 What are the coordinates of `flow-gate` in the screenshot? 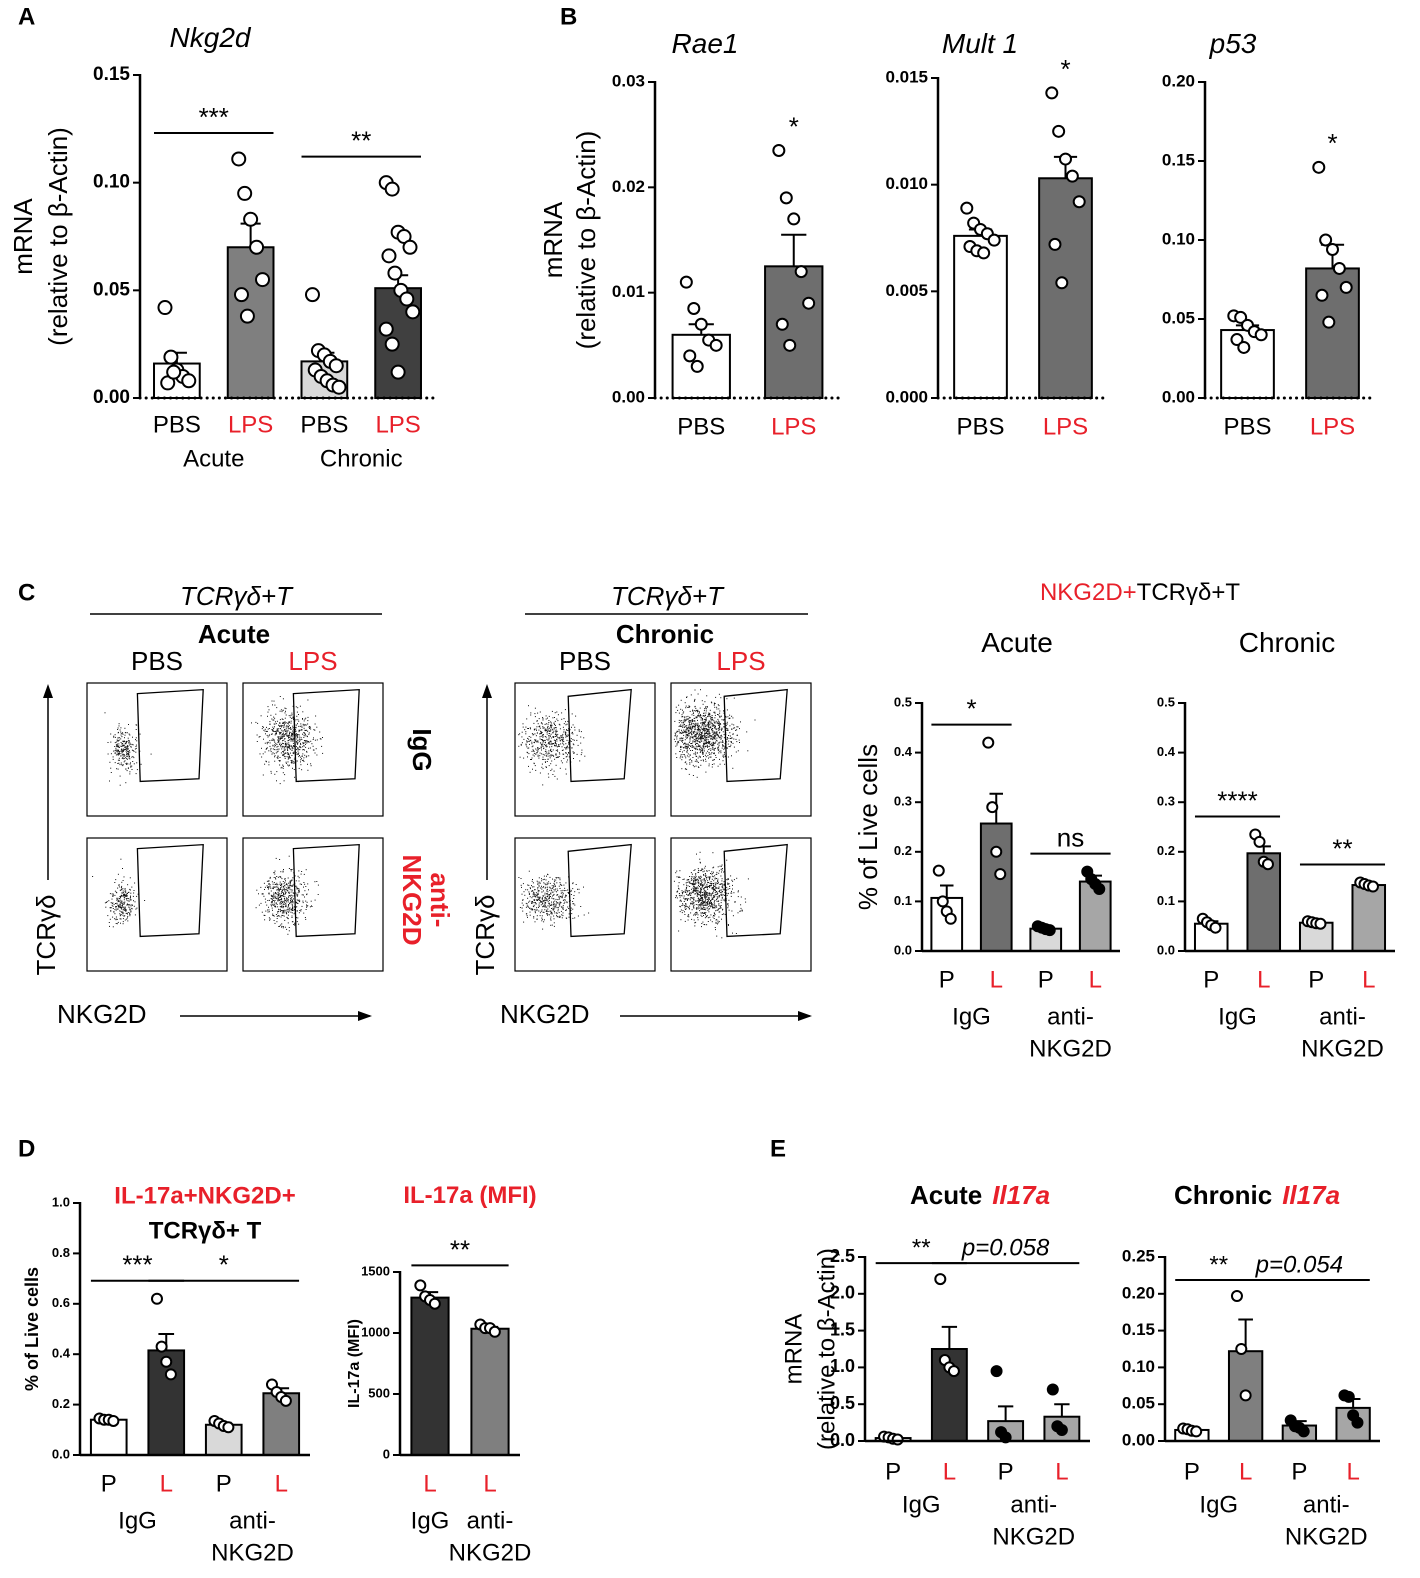 It's located at (170, 735).